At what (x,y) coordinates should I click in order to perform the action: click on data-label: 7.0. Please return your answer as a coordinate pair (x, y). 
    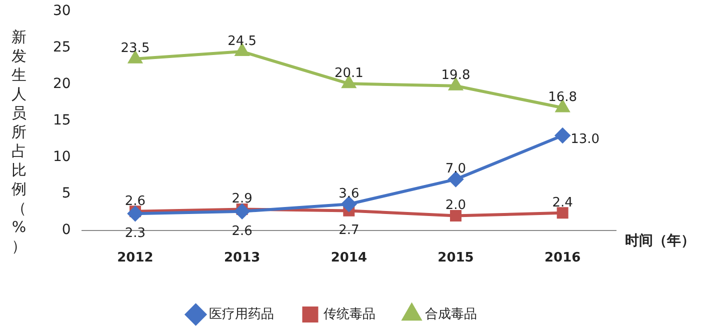
    Looking at the image, I should click on (455, 169).